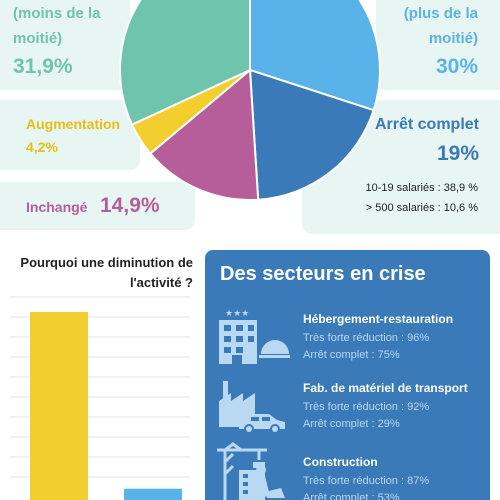 This screenshot has width=500, height=500. I want to click on hotel-restaurant-icon: ★★★, so click(254, 336).